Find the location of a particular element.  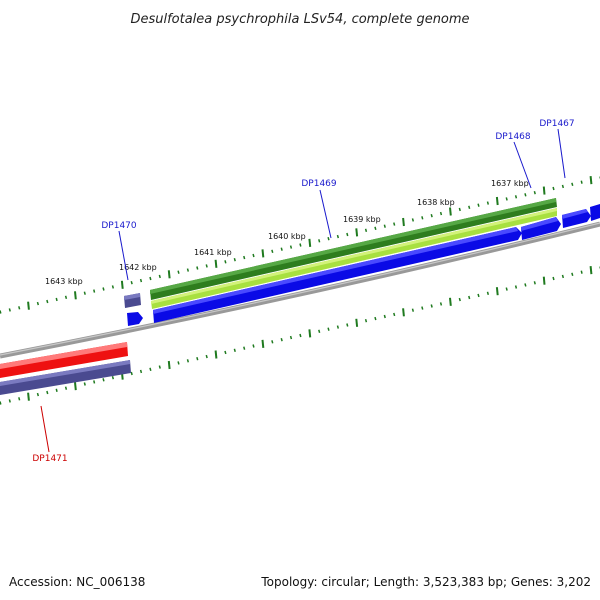

dp1471-leader-line is located at coordinates (45, 429).